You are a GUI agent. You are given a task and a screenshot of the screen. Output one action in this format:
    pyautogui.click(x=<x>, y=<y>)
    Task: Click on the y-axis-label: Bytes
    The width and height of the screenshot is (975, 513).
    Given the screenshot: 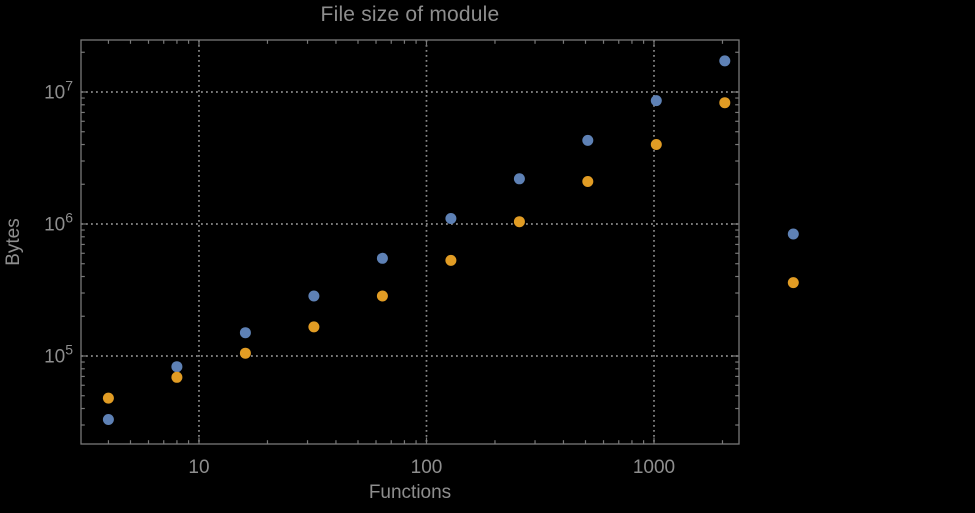 What is the action you would take?
    pyautogui.click(x=13, y=242)
    